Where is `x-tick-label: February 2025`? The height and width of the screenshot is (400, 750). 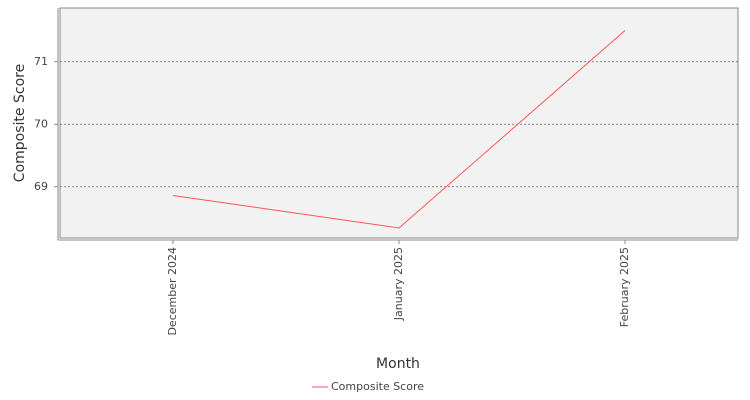
x-tick-label: February 2025 is located at coordinates (624, 287).